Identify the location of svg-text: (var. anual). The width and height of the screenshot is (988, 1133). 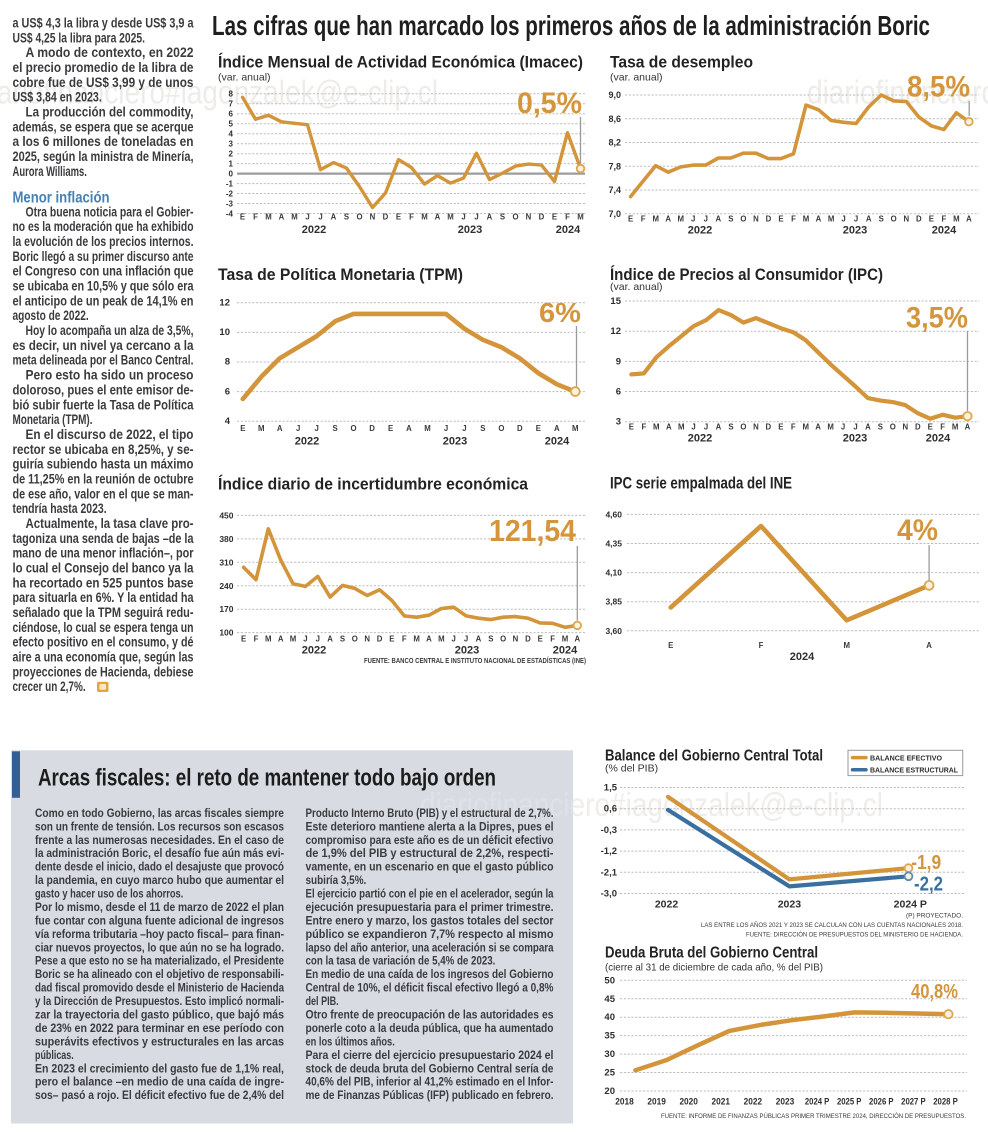
(636, 78).